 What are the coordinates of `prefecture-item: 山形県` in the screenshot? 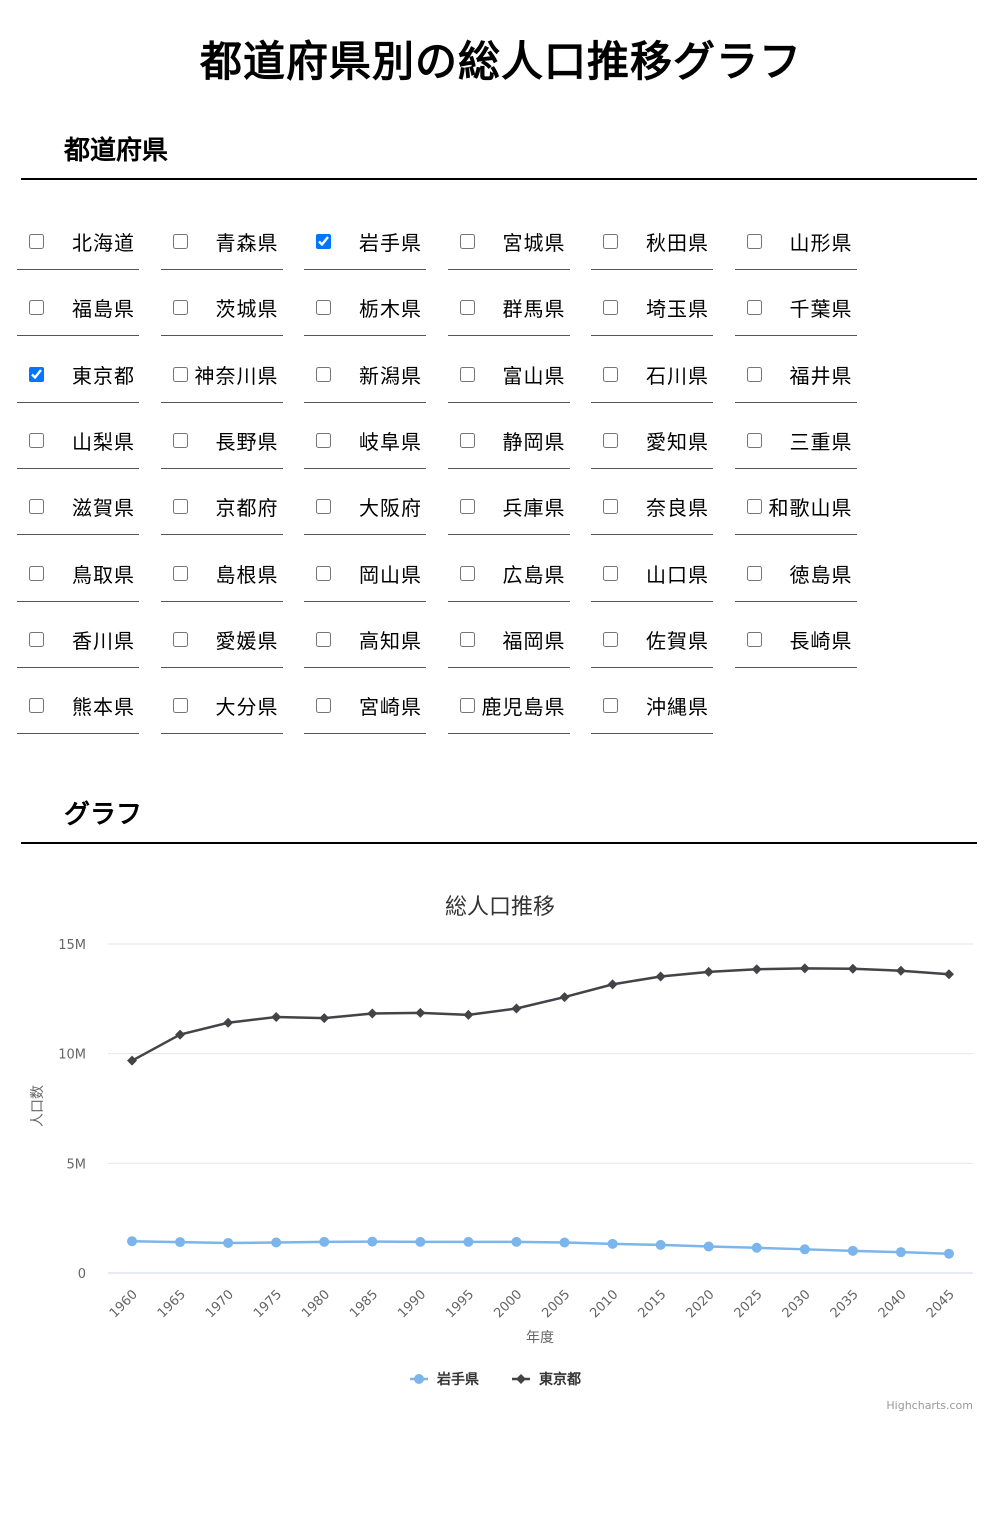 It's located at (795, 242).